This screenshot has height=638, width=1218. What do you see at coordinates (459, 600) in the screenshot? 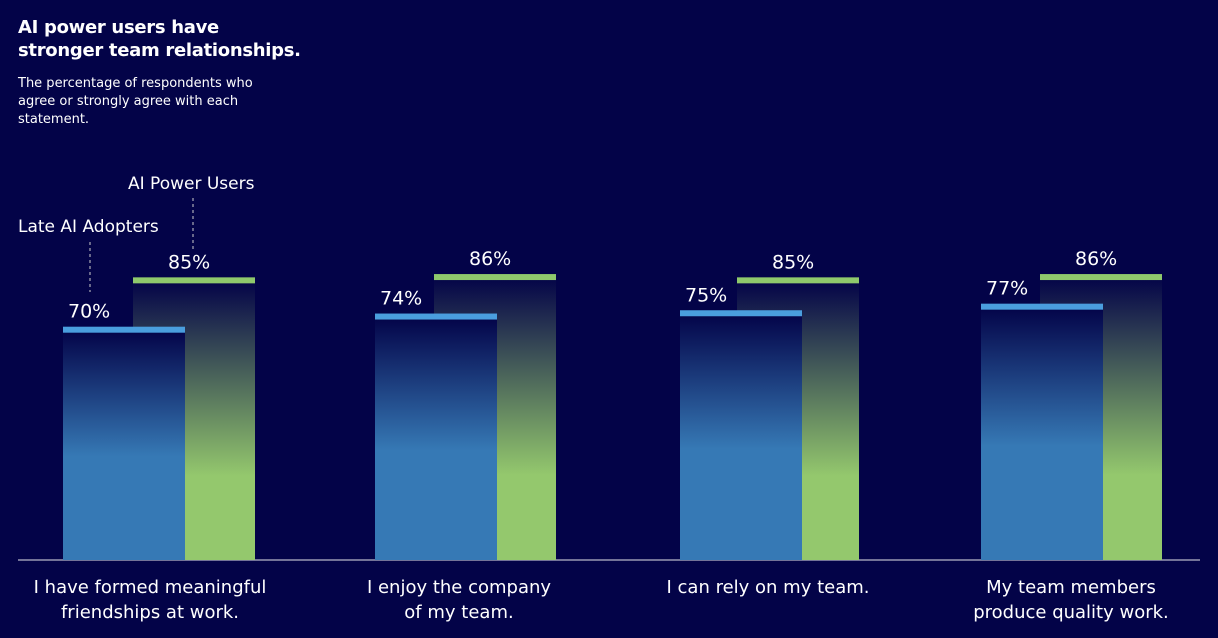
I see `category-label: I enjoy the company of my team.` at bounding box center [459, 600].